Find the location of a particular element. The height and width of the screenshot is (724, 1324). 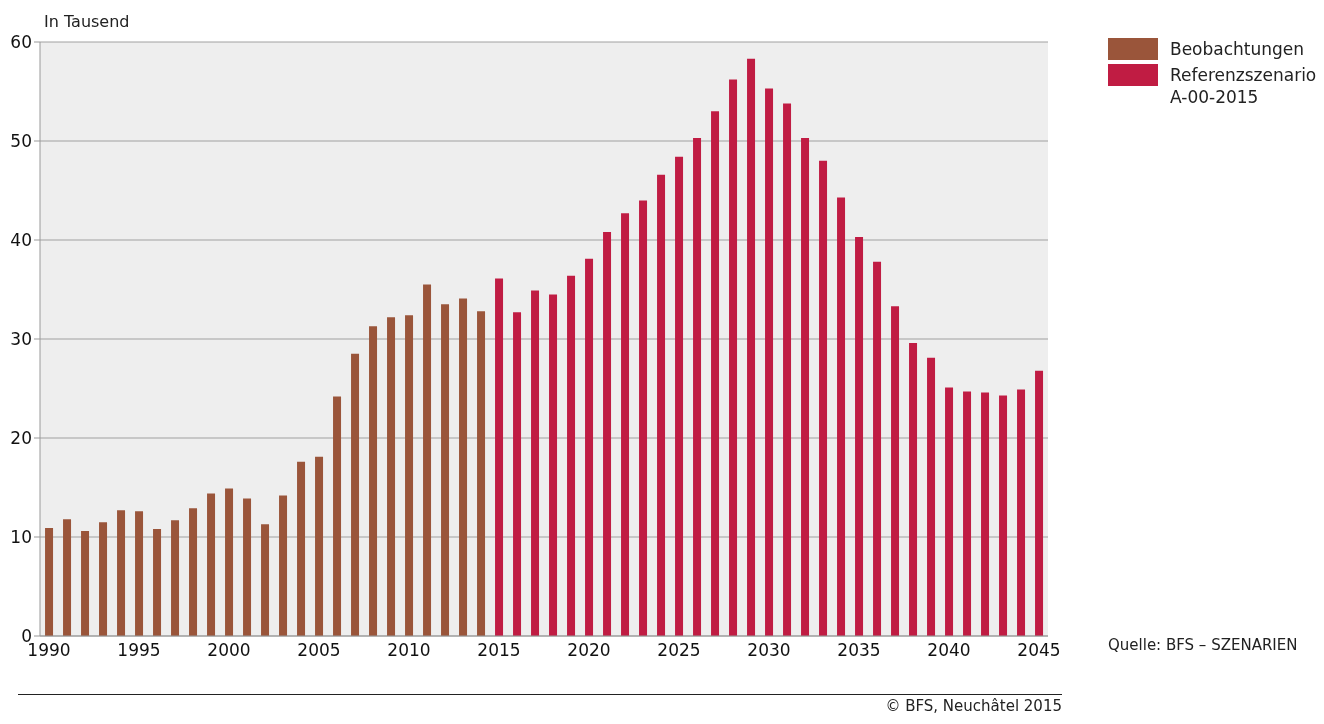

y-tick-label: 0 is located at coordinates (26, 636).